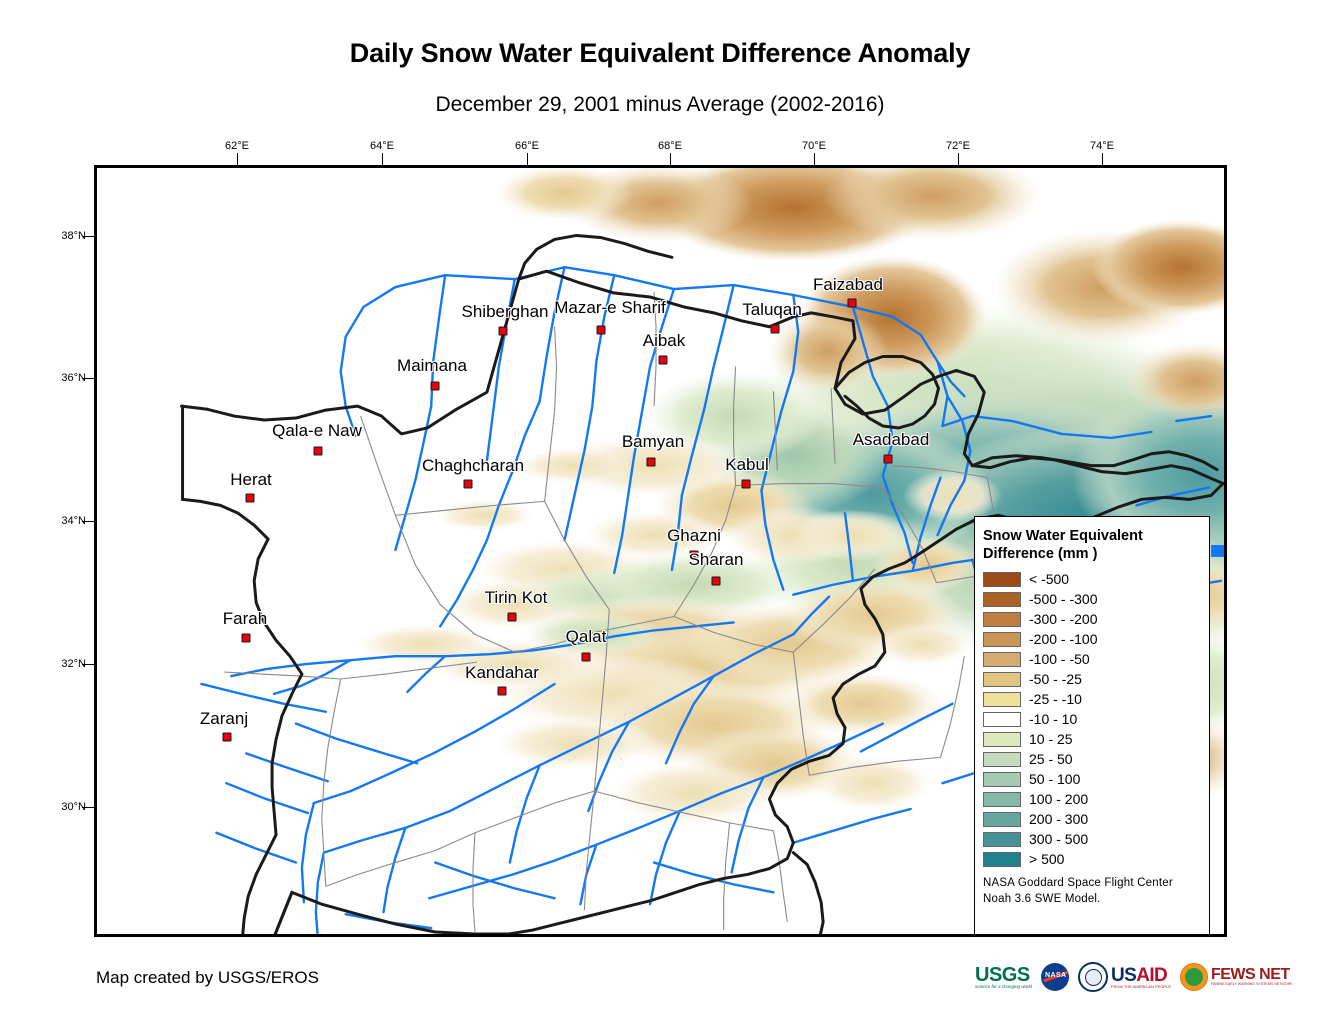  What do you see at coordinates (73, 664) in the screenshot?
I see `lat-tick-label: 32°N` at bounding box center [73, 664].